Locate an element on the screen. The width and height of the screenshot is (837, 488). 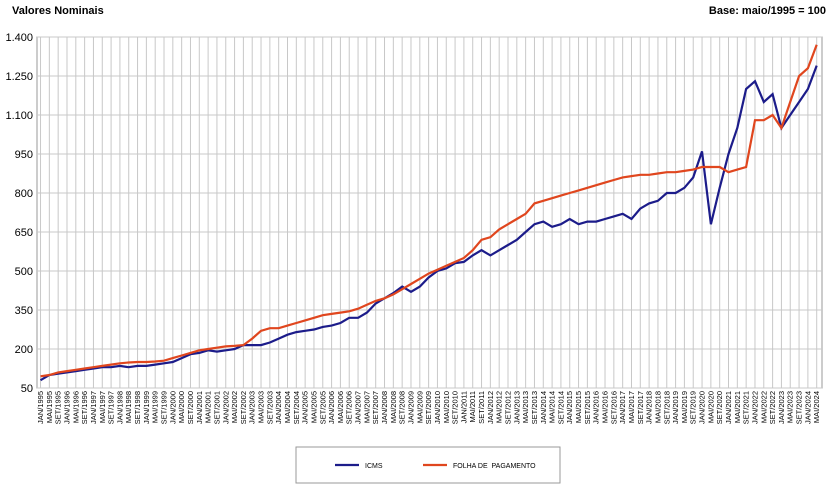
x-tick-label: MAI/2010 is located at coordinates (446, 407).